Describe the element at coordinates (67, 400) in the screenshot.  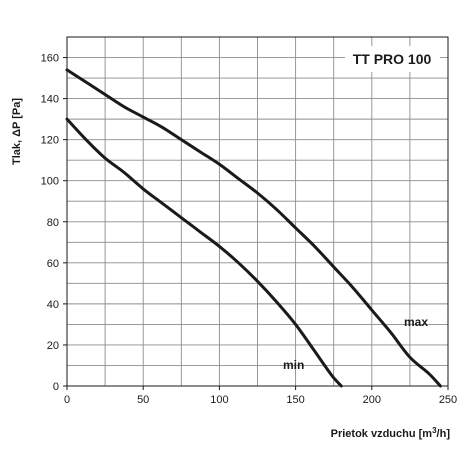
I see `x-tick-label: 0` at that location.